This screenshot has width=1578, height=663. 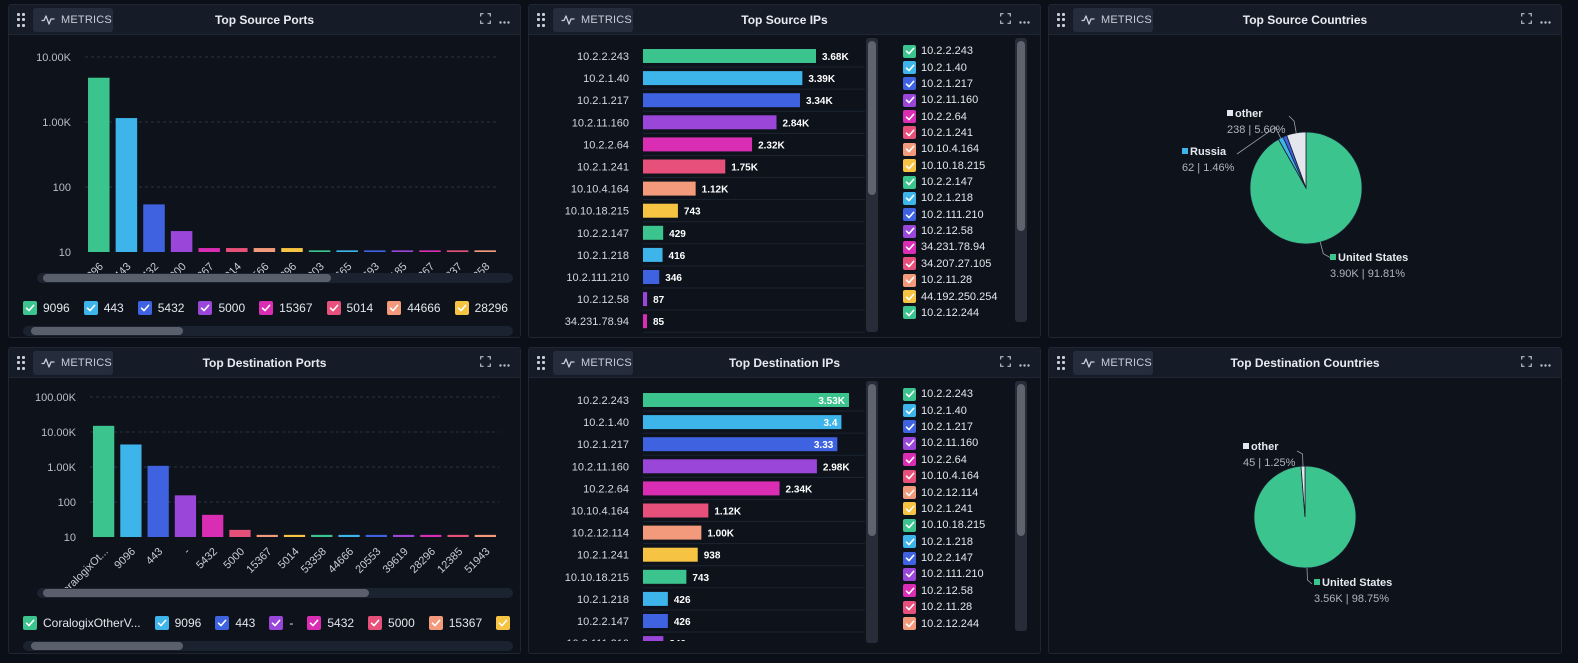 What do you see at coordinates (958, 591) in the screenshot?
I see `legend-item: 10.2.12.58` at bounding box center [958, 591].